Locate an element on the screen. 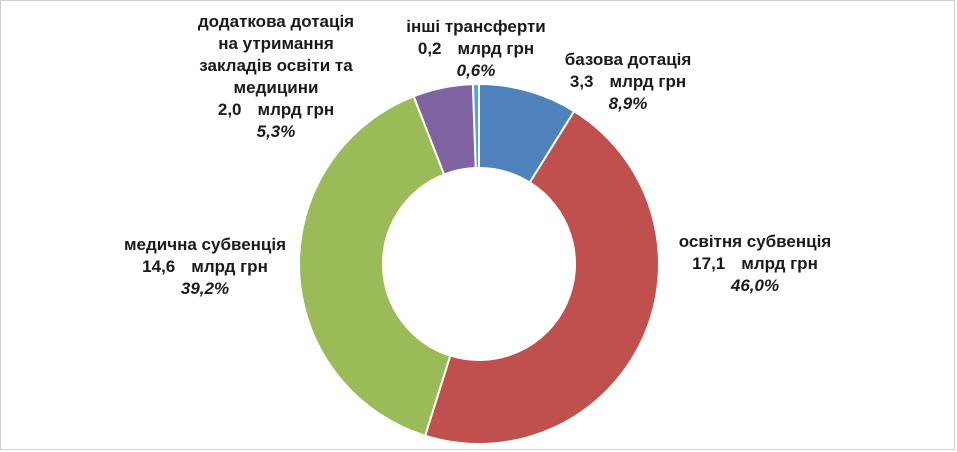  label-medychna-subventsiia: медична субвенція 14,6 млрд грн 39,2% is located at coordinates (205, 267).